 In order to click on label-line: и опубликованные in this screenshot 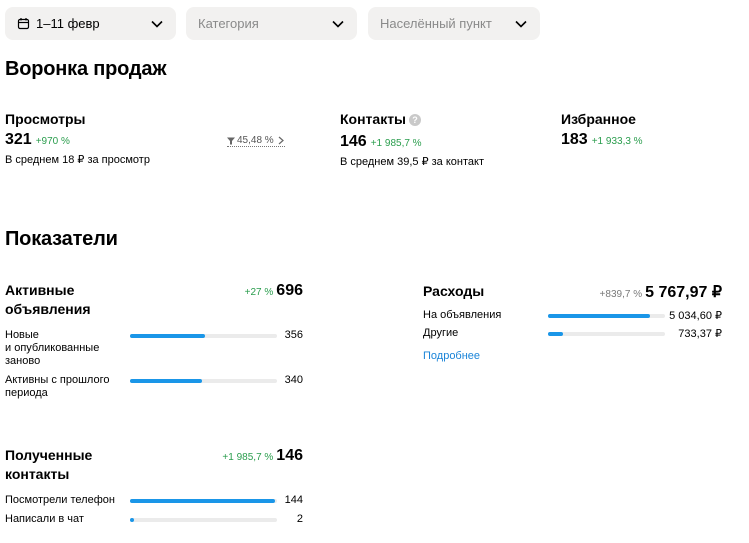, I will do `click(52, 348)`.